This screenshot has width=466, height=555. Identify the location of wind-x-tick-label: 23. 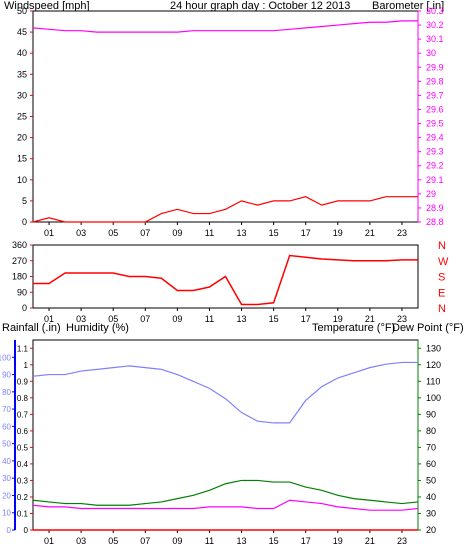
(402, 233).